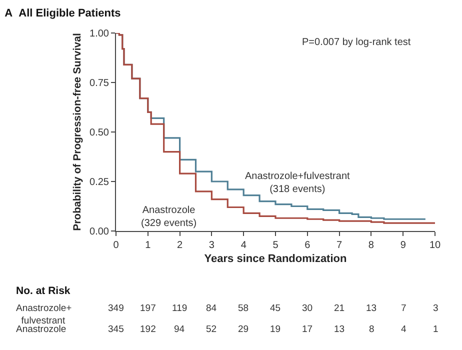 The image size is (462, 350). Describe the element at coordinates (275, 245) in the screenshot. I see `x-tick-label: 5` at that location.